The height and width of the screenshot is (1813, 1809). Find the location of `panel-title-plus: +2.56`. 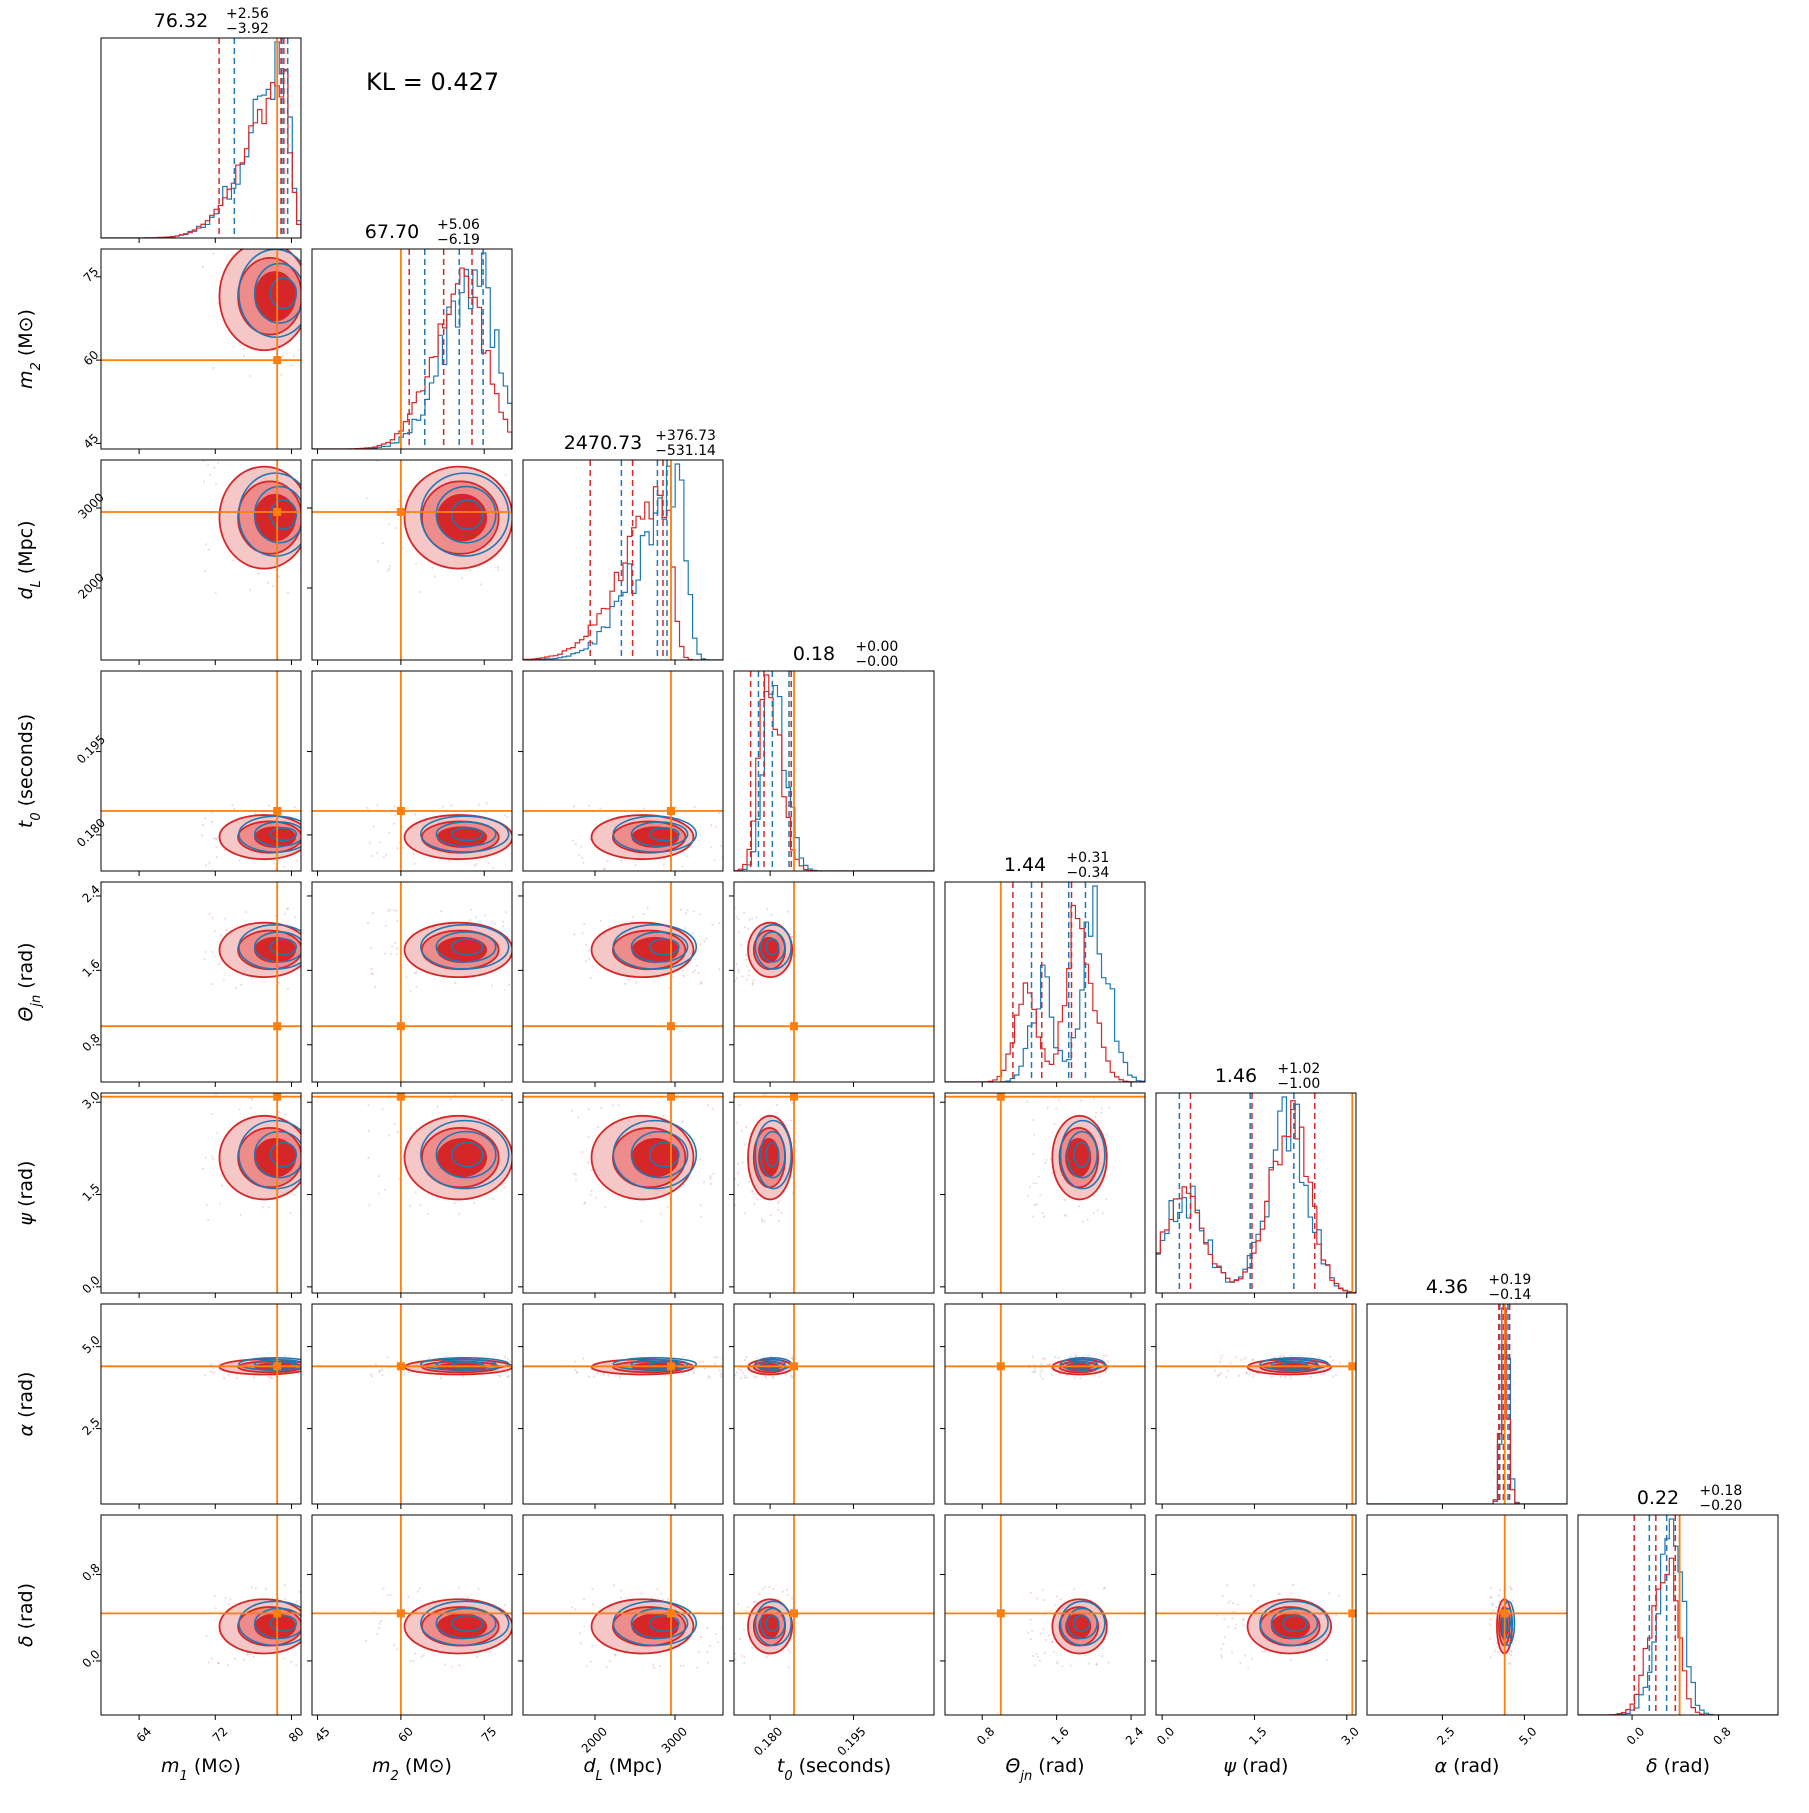

panel-title-plus: +2.56 is located at coordinates (247, 14).